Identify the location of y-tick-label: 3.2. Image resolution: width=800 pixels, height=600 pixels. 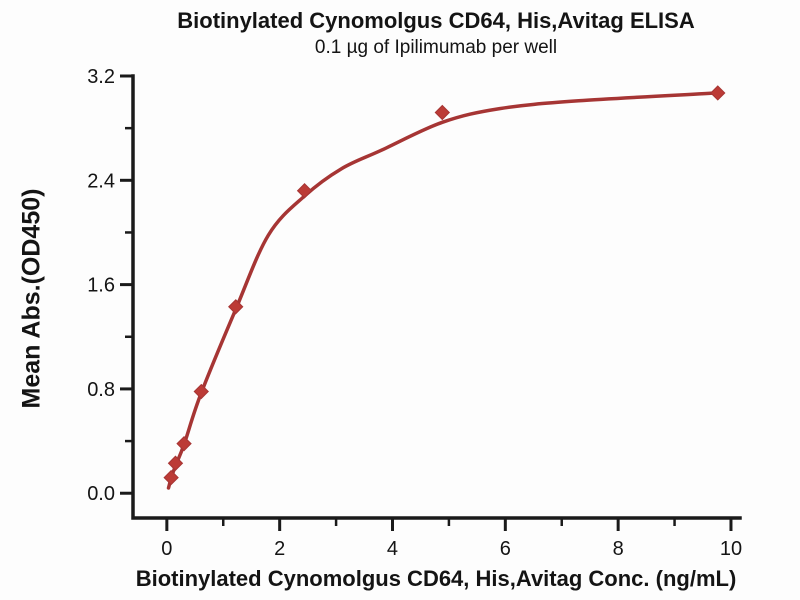
(101, 77).